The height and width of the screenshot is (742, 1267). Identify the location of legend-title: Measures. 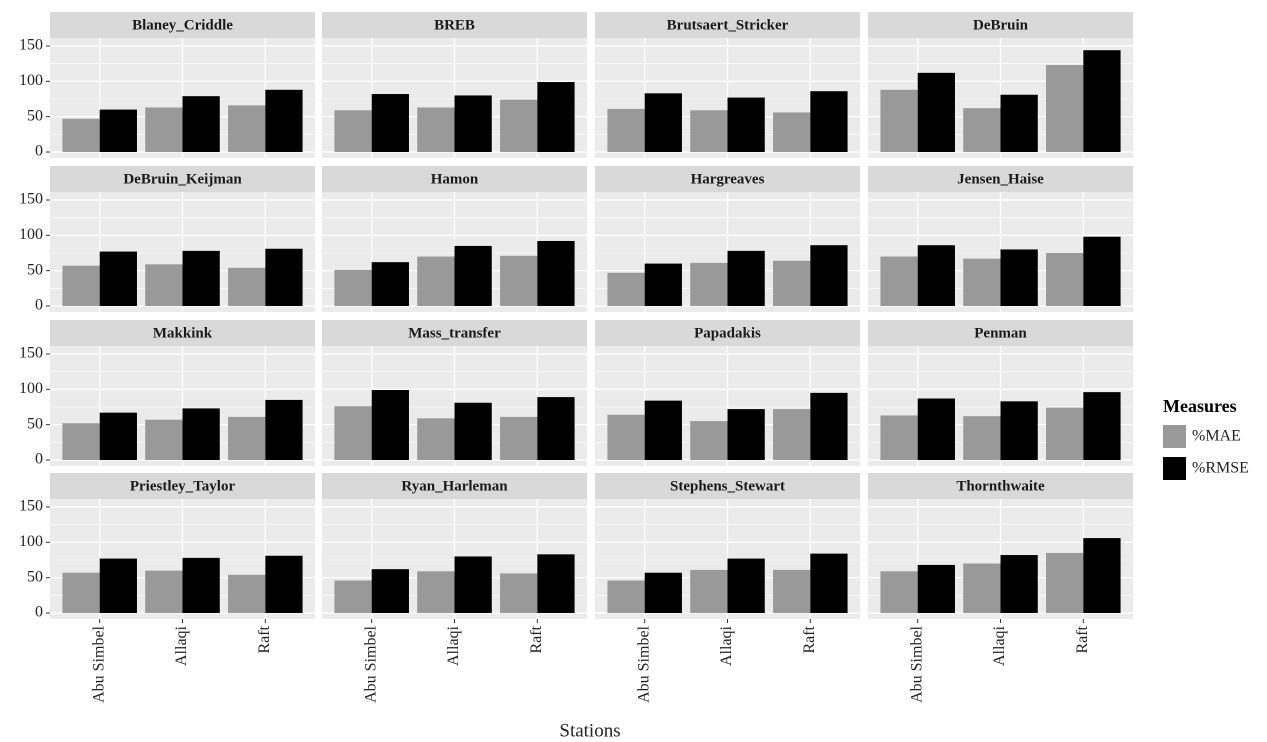
(1200, 406).